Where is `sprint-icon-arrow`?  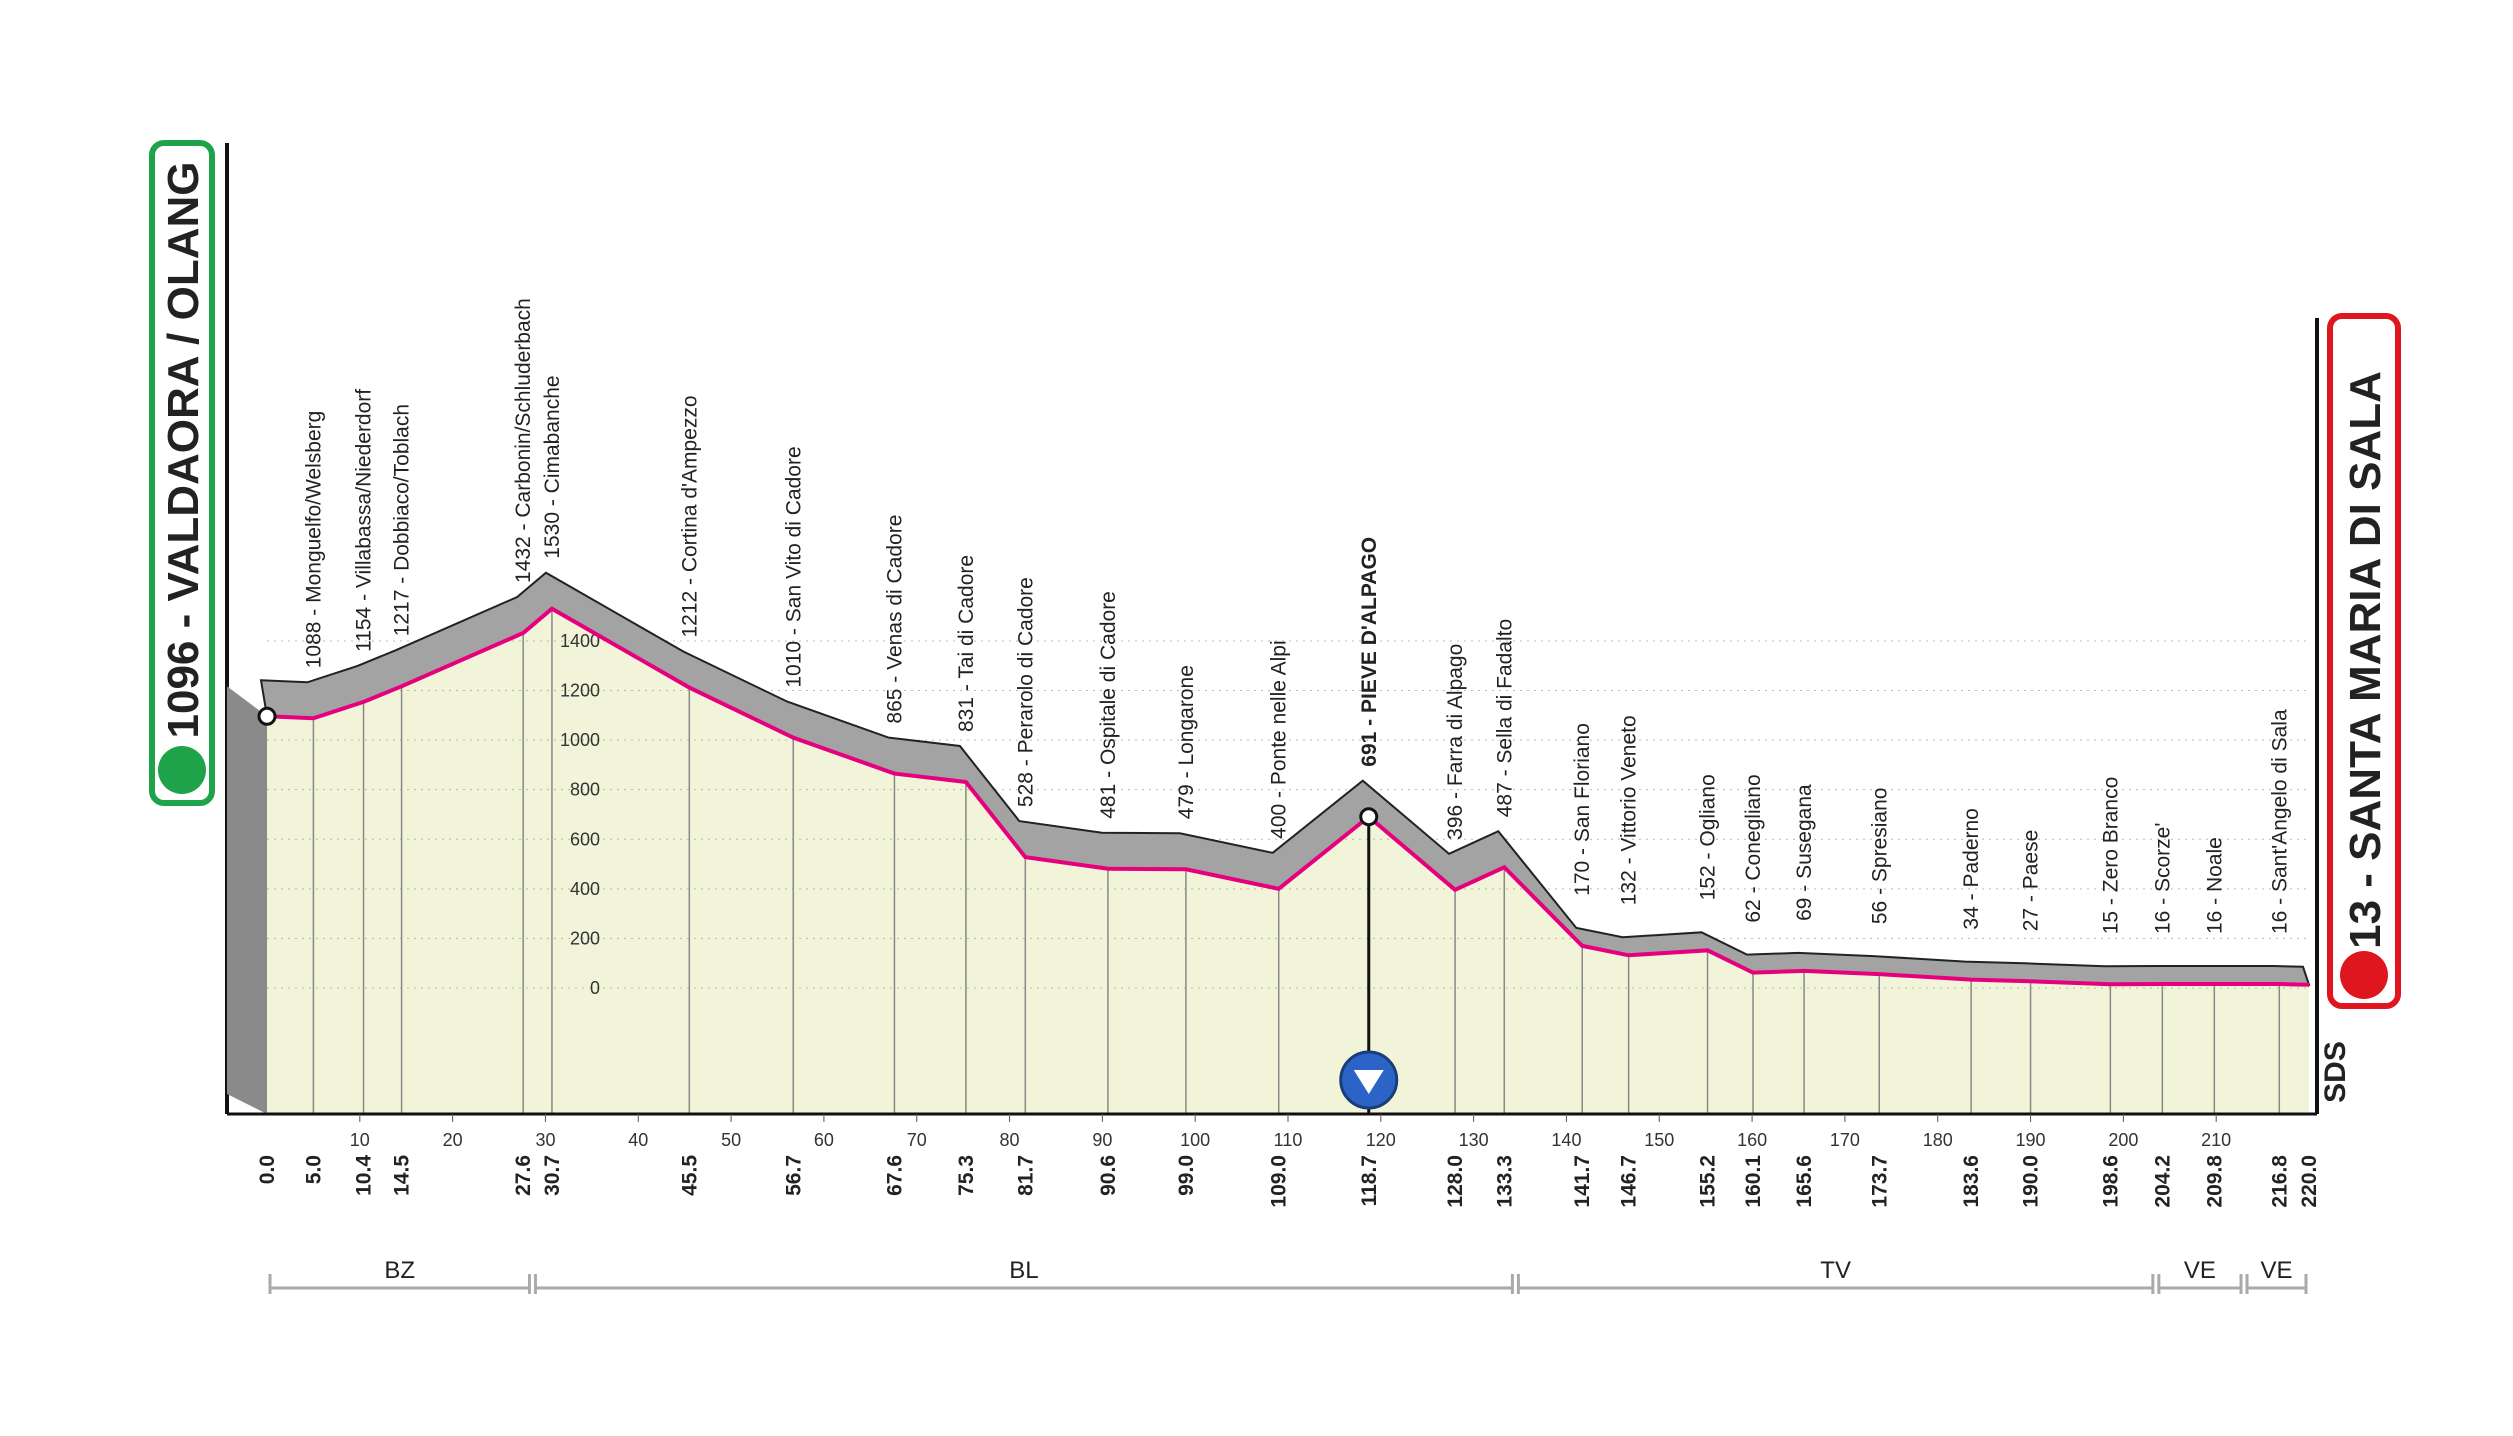 sprint-icon-arrow is located at coordinates (1368, 1082).